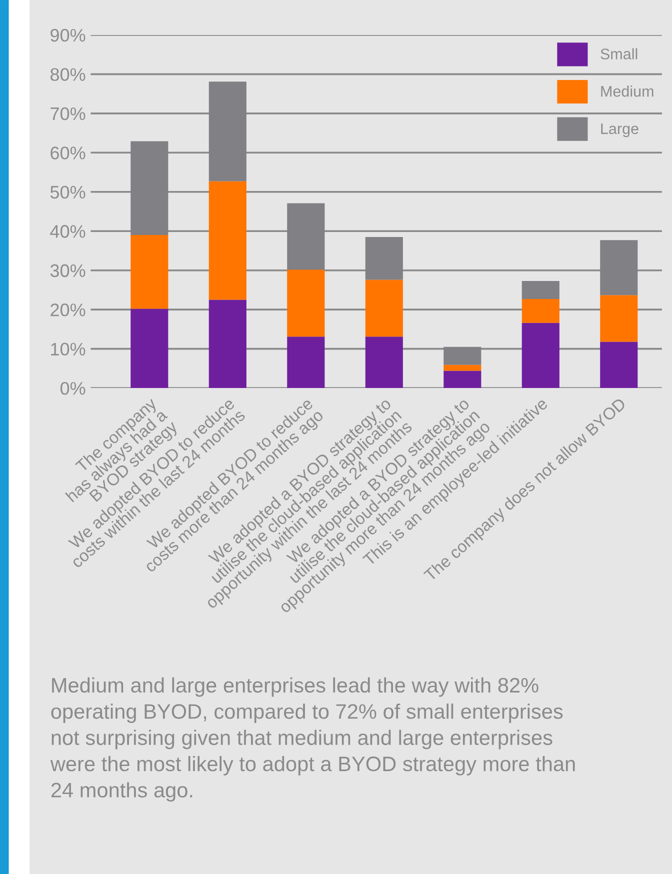 The image size is (672, 874). Describe the element at coordinates (73, 388) in the screenshot. I see `y-tick-label: 0%` at that location.